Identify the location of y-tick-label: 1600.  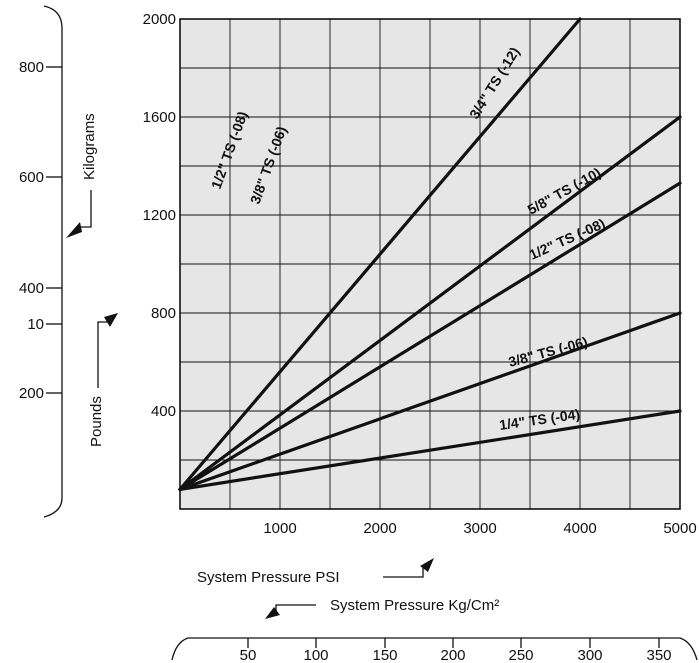
(159, 117).